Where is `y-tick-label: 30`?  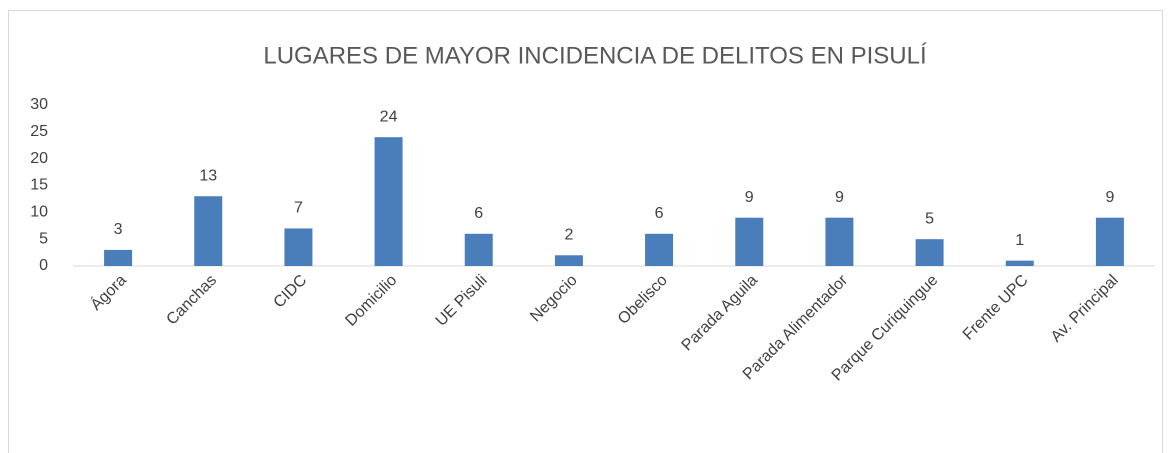
y-tick-label: 30 is located at coordinates (39, 104).